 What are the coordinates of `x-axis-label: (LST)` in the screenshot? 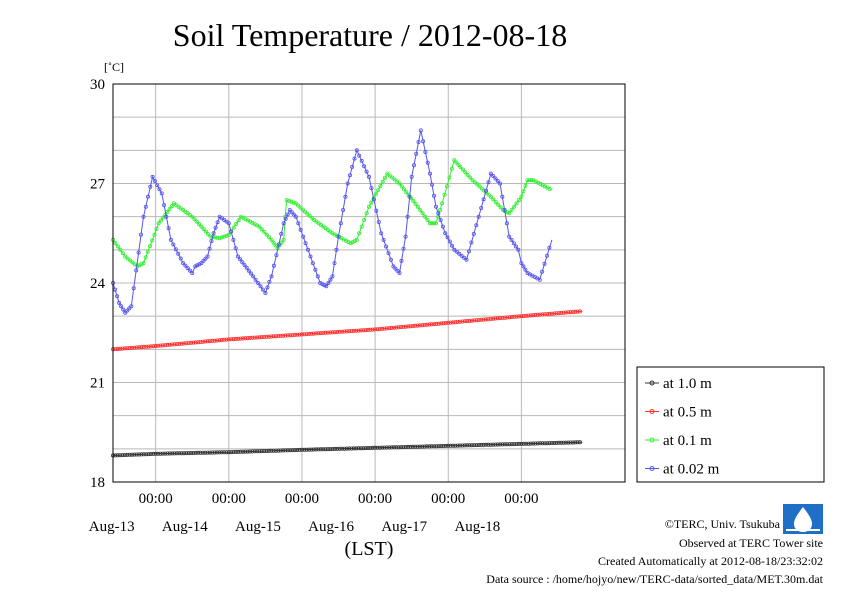 It's located at (369, 549).